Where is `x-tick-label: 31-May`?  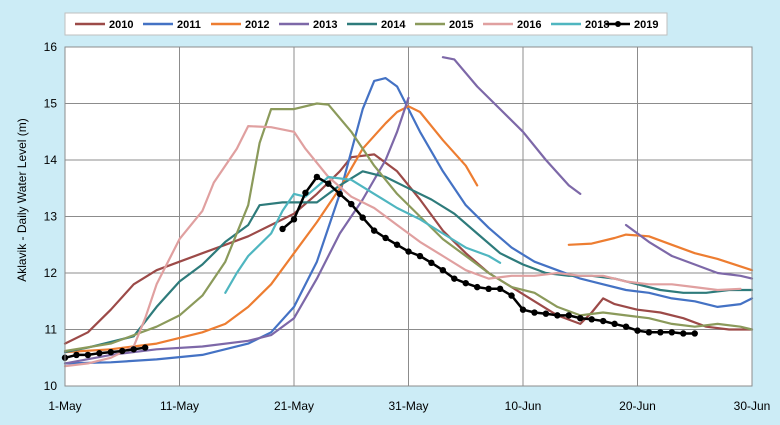 x-tick-label: 31-May is located at coordinates (408, 406).